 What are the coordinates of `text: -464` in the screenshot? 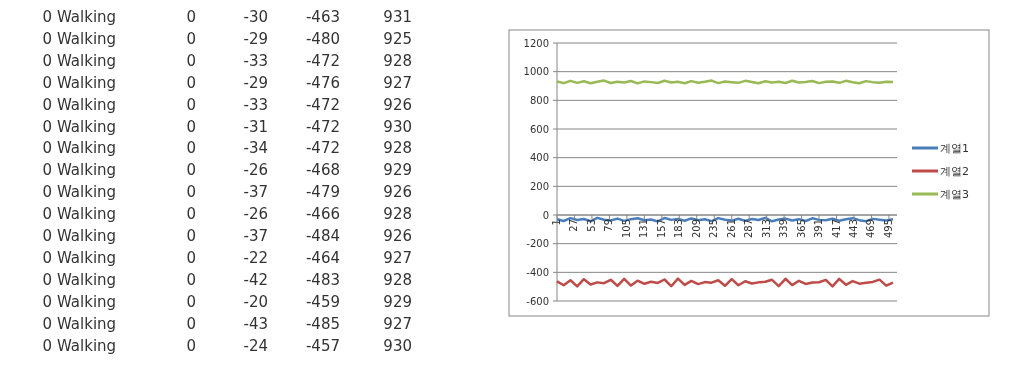 It's located at (322, 257).